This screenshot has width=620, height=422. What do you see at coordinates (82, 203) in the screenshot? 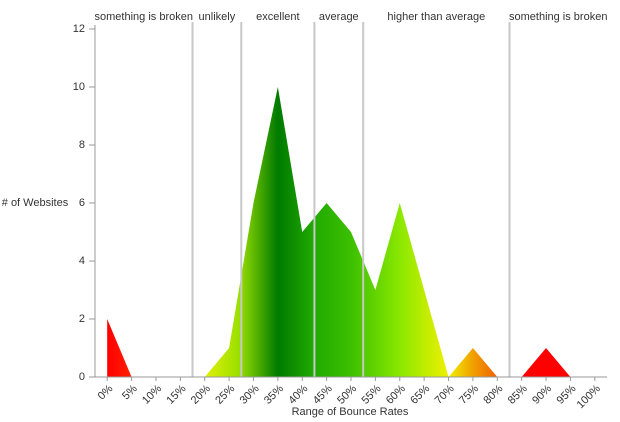
I see `y-tick-label: 6` at bounding box center [82, 203].